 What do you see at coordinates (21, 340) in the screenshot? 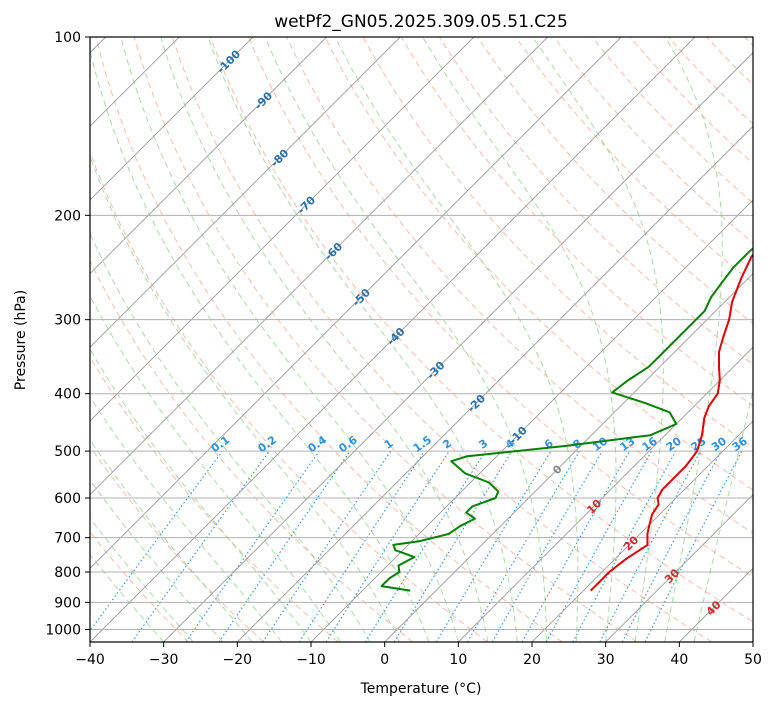
I see `y-axis-title: Pressure (hPa)` at bounding box center [21, 340].